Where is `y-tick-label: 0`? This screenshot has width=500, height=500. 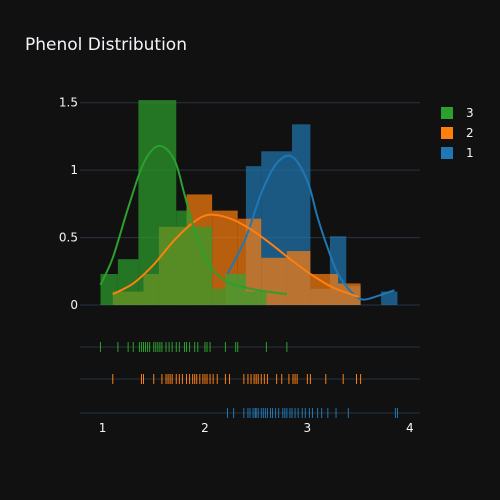 y-tick-label: 0 is located at coordinates (74, 305).